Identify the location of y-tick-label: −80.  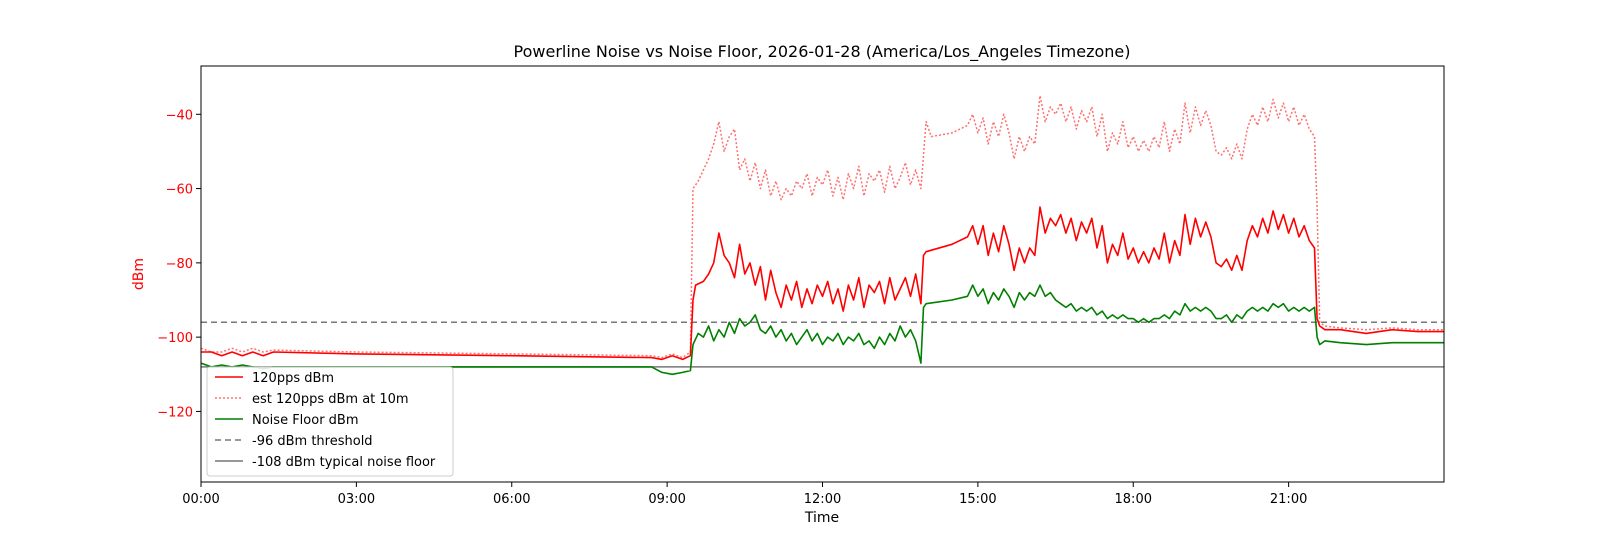
(179, 264).